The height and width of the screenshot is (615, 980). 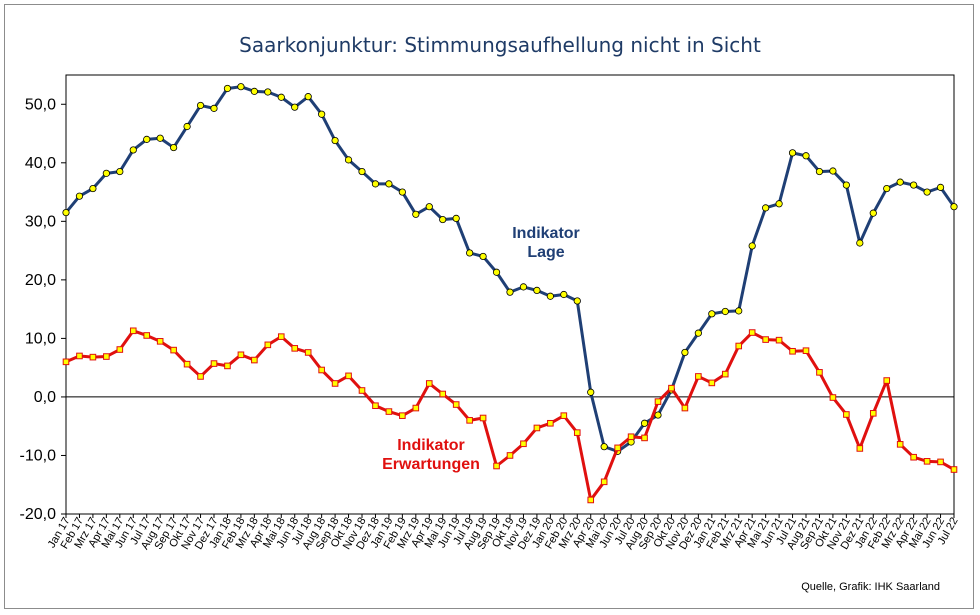 I want to click on y-tick-label: 0,0, so click(x=45, y=397).